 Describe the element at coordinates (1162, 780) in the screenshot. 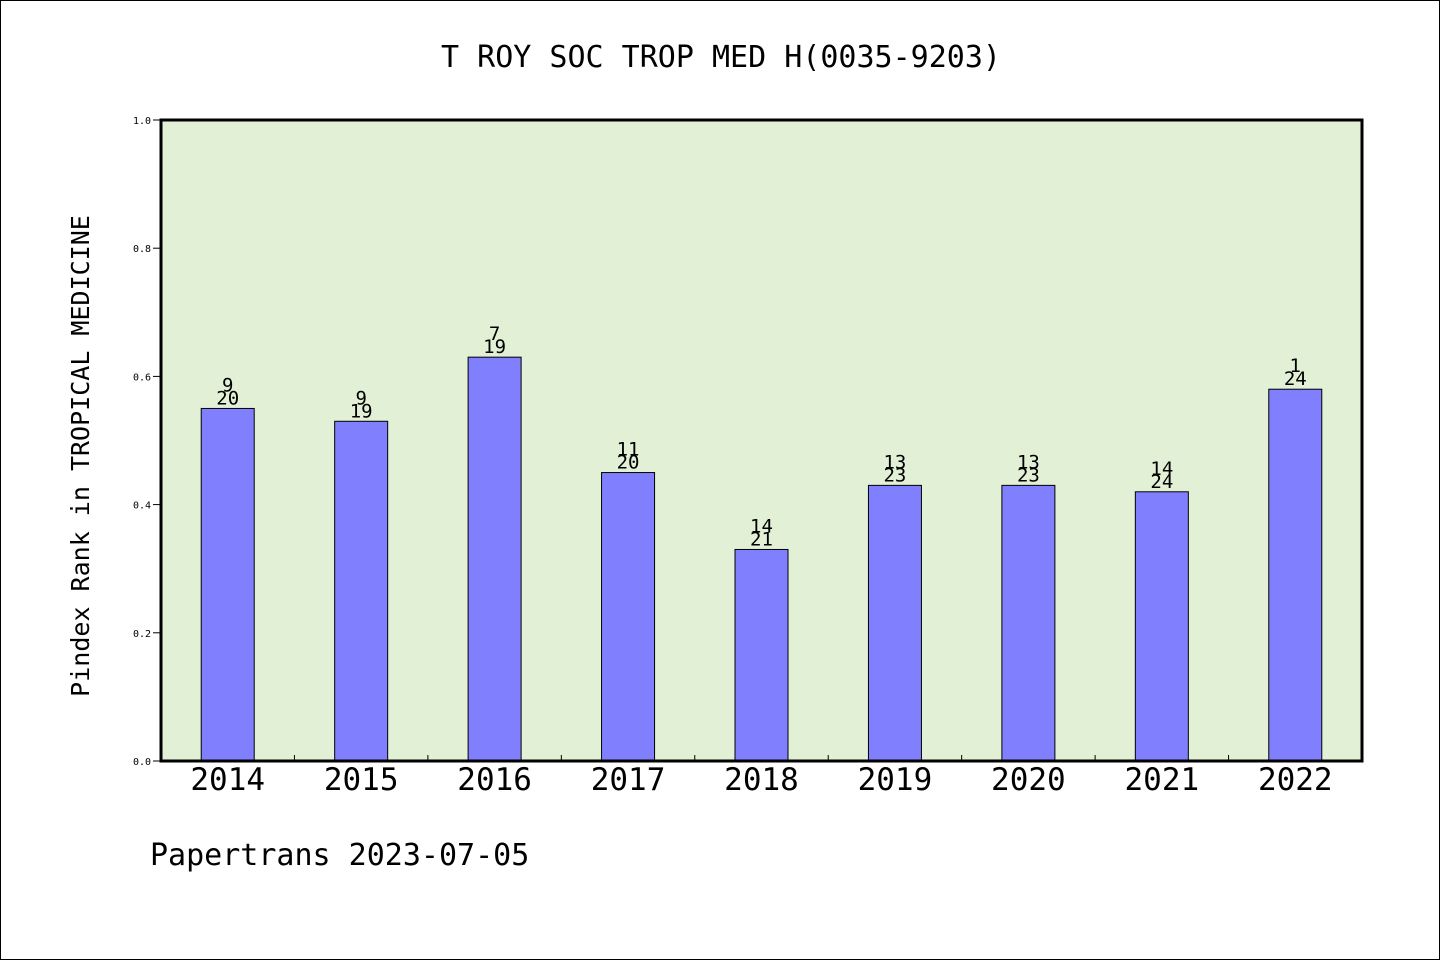

I see `x-tick-label: 2021` at that location.